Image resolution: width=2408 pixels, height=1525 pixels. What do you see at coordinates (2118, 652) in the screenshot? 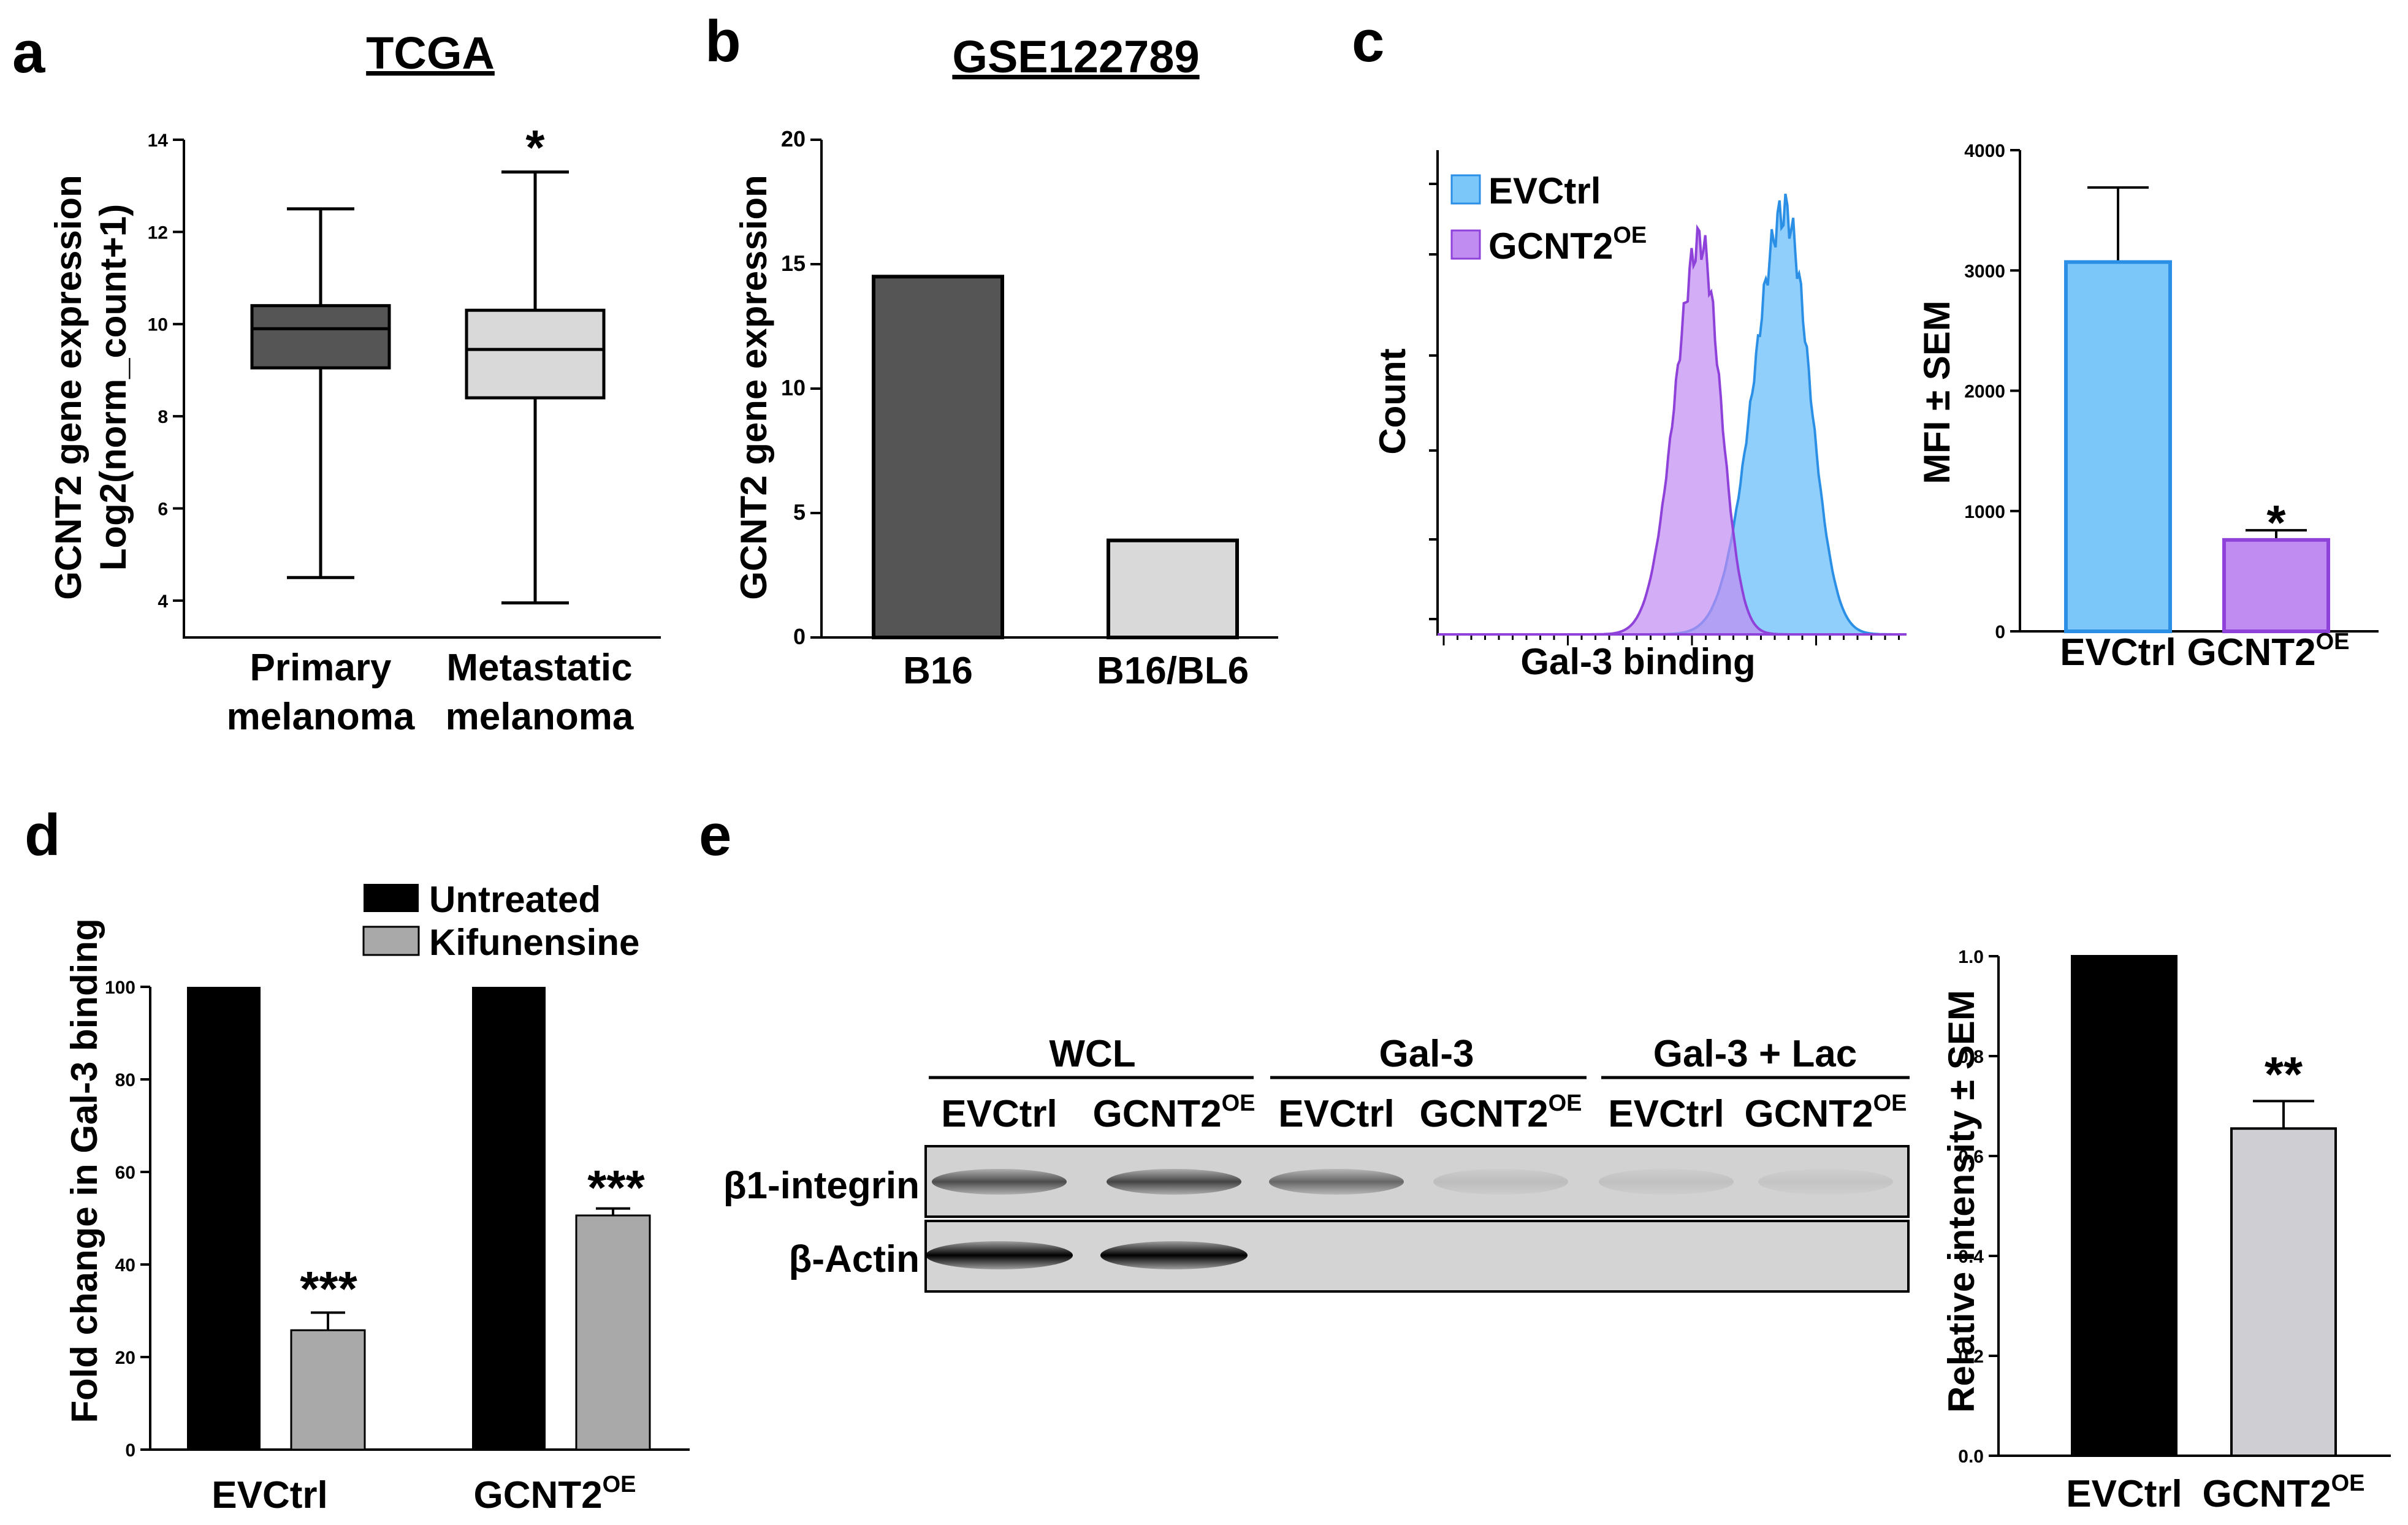
I see `chart-c2-cat-0: EVCtrl` at bounding box center [2118, 652].